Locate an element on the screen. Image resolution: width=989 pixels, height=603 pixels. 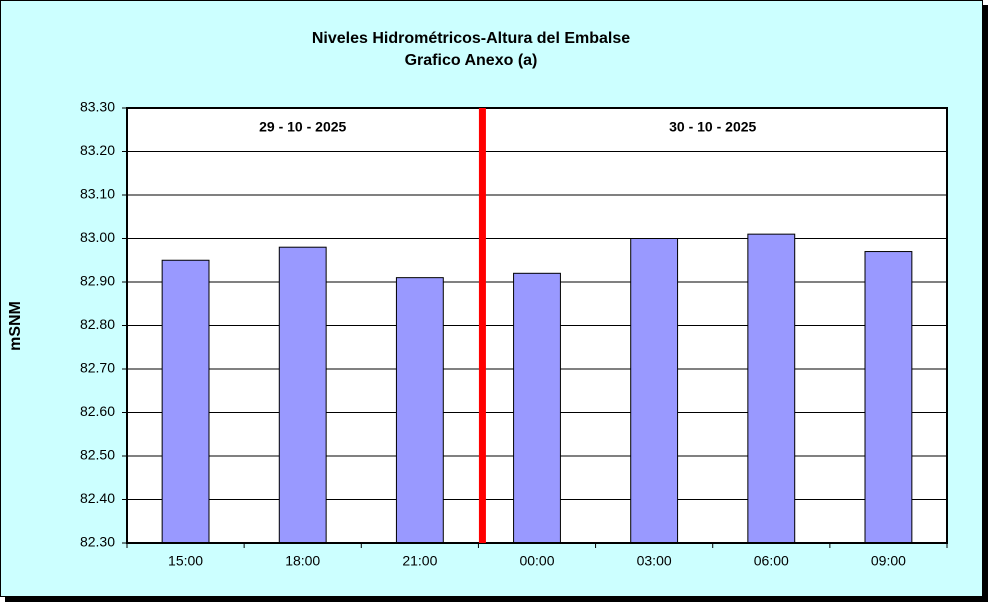
date-label: 29 - 10 - 2025 is located at coordinates (302, 127).